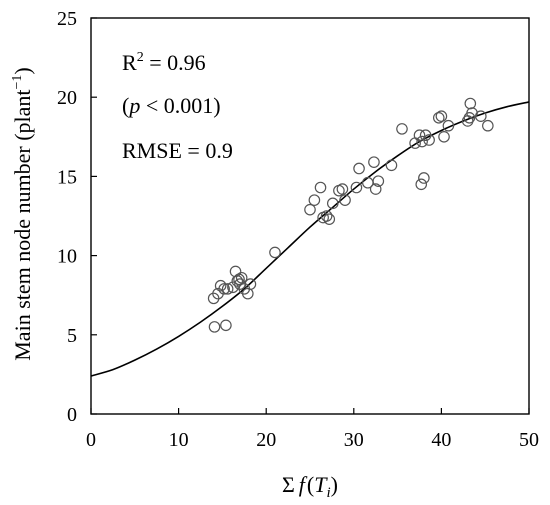 Image resolution: width=550 pixels, height=505 pixels. I want to click on x-title-sub: i, so click(329, 493).